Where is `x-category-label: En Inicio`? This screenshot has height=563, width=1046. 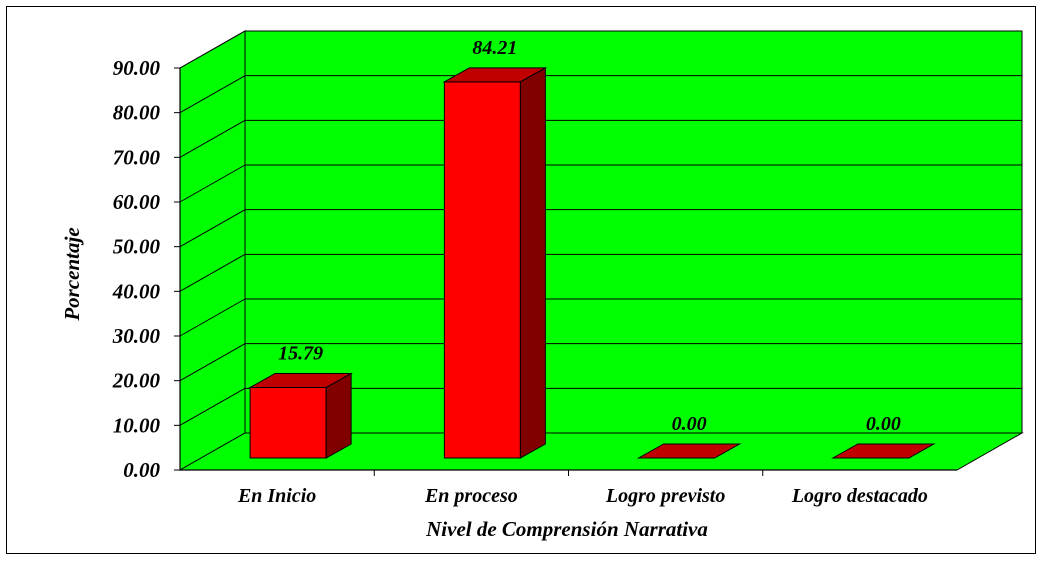 x-category-label: En Inicio is located at coordinates (276, 496).